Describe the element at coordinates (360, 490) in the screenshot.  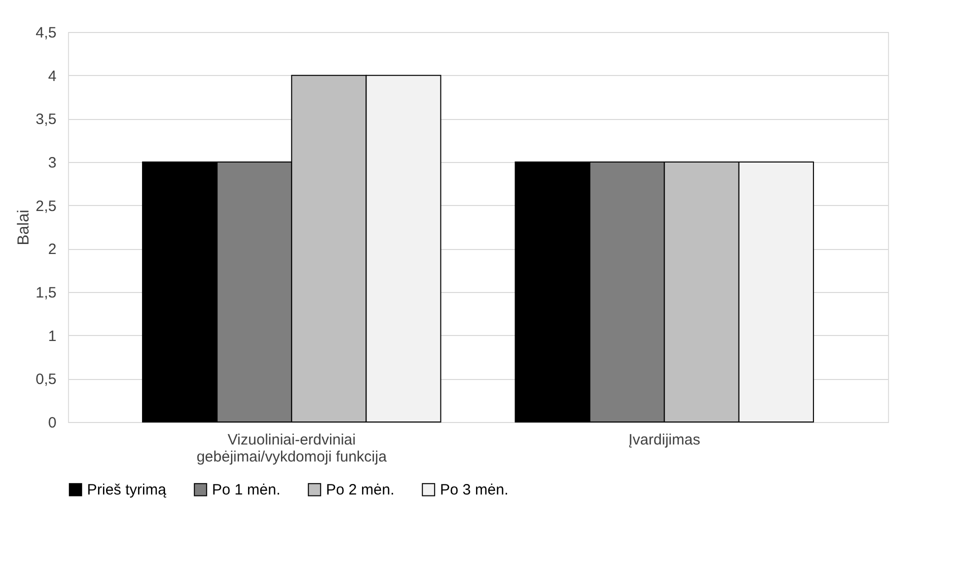
I see `legend-label: Po 2 mėn.` at that location.